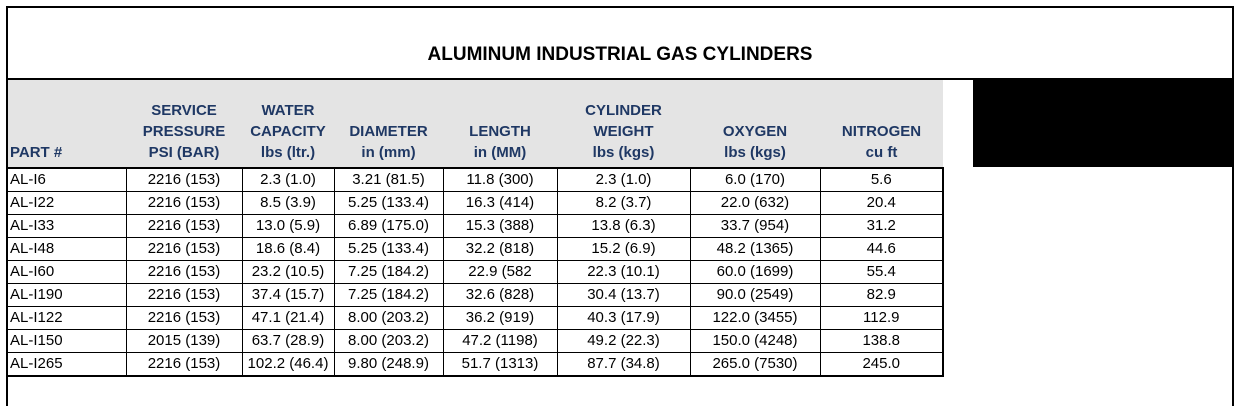  I want to click on table-cell: 23.2 (10.5), so click(288, 272).